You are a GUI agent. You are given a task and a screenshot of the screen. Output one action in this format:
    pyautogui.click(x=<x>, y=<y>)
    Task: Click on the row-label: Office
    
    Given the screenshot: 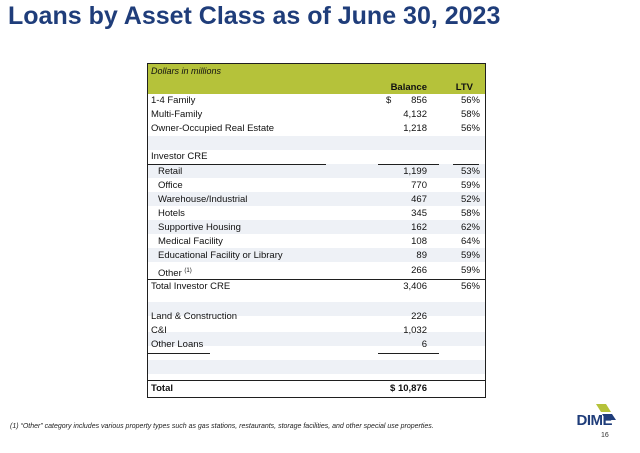 What is the action you would take?
    pyautogui.click(x=170, y=185)
    